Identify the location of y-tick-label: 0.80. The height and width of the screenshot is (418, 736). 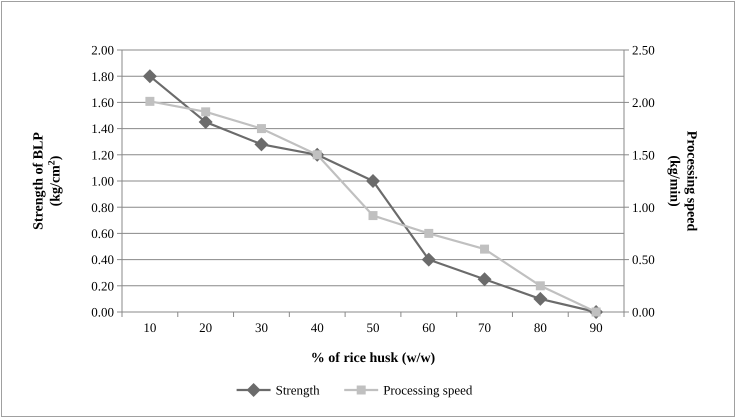
(102, 207).